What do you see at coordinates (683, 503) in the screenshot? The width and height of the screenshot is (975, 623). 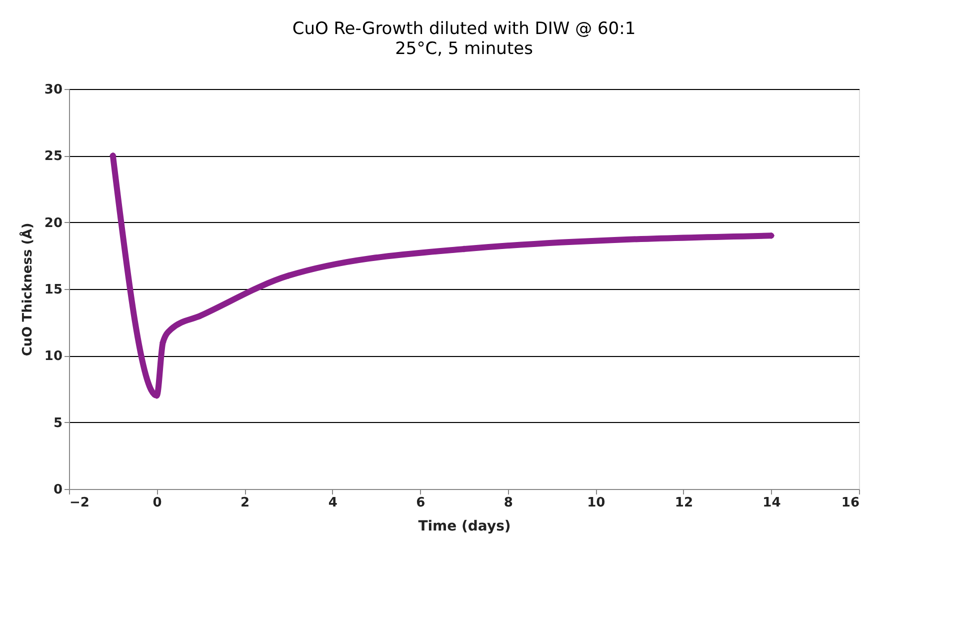 I see `x-tick-label: 12` at bounding box center [683, 503].